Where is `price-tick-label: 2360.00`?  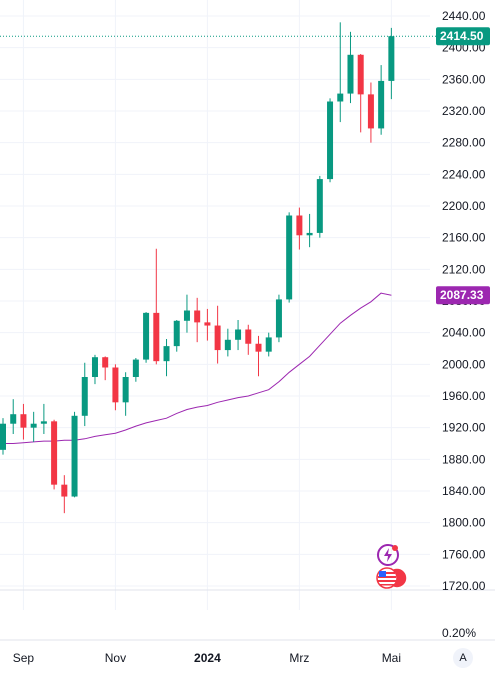 price-tick-label: 2360.00 is located at coordinates (464, 79).